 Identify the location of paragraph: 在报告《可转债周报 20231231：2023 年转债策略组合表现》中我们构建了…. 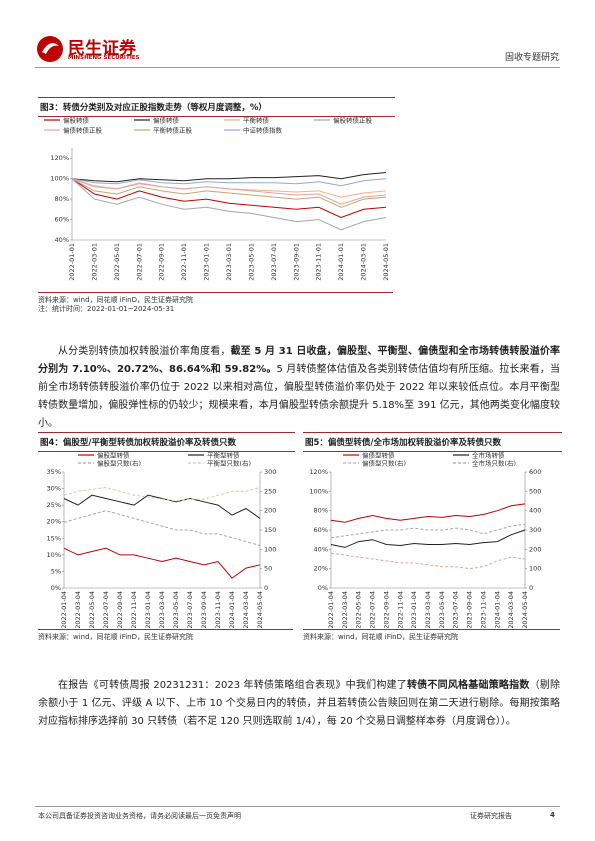
(299, 704).